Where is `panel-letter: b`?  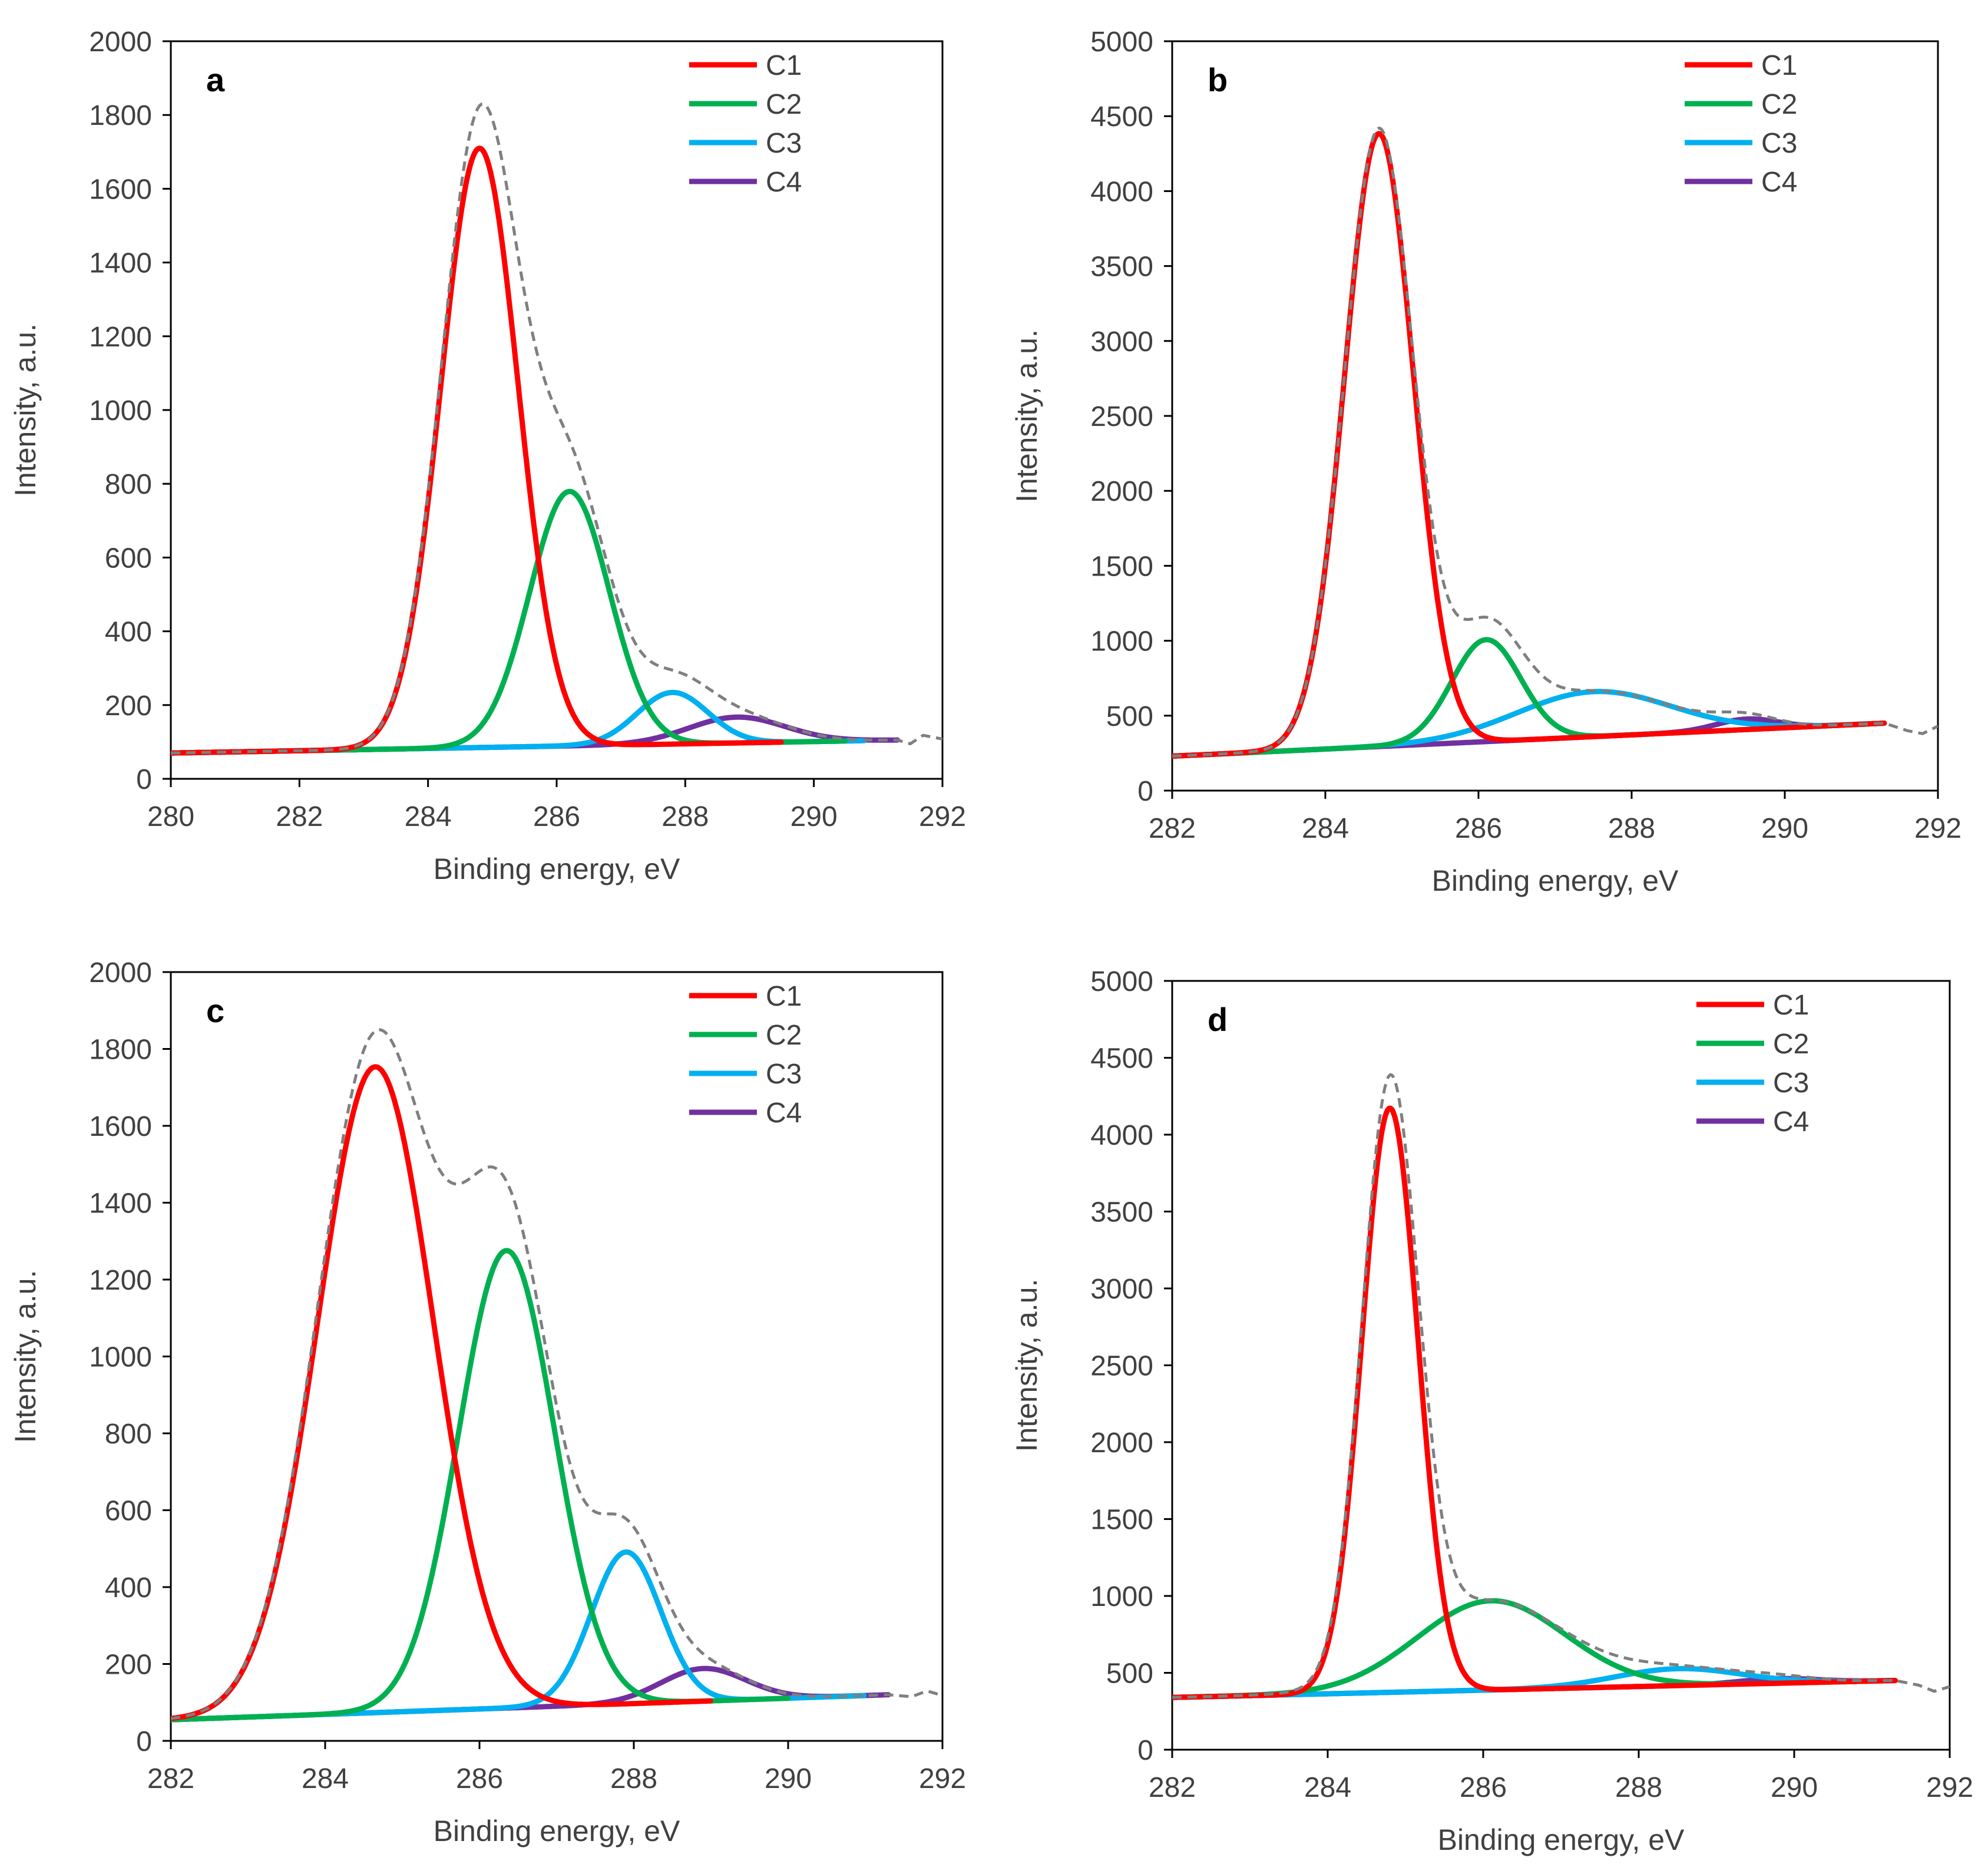 panel-letter: b is located at coordinates (1218, 79).